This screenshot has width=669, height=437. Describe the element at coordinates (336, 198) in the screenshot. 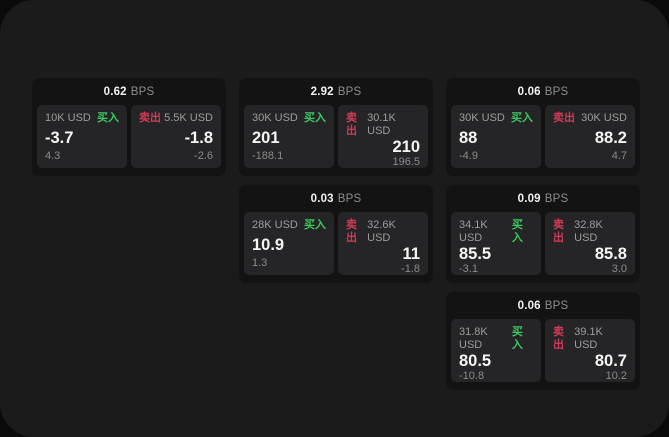

I see `bps-header: 0.03 BPS` at that location.